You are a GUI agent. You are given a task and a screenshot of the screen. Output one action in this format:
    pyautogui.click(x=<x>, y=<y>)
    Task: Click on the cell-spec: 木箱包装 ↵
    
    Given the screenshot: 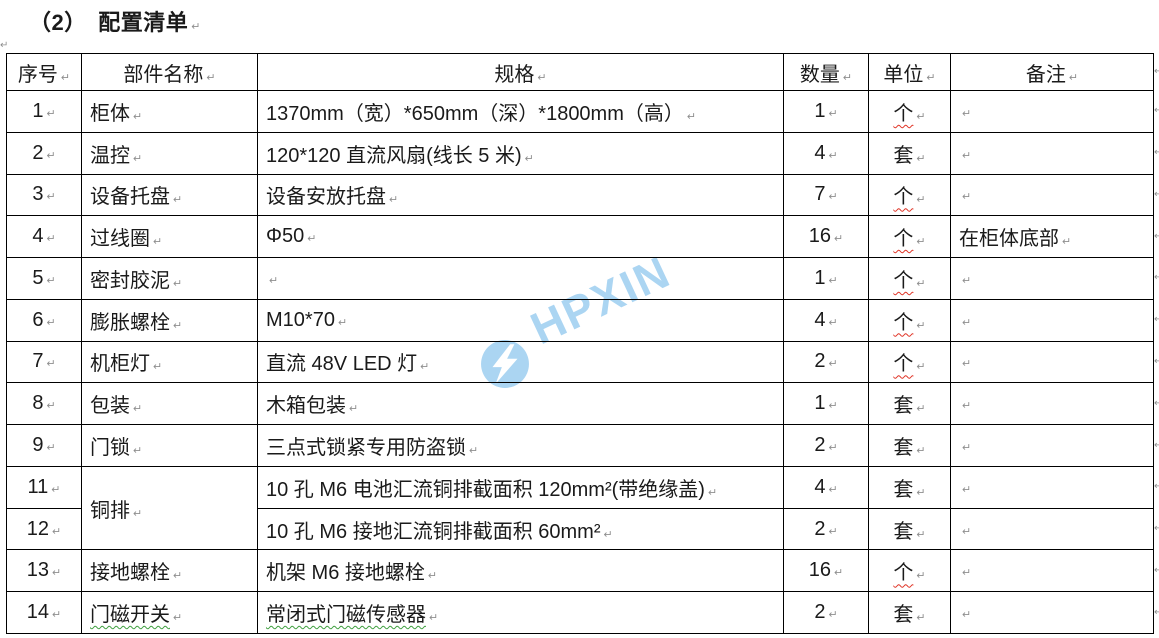 What is the action you would take?
    pyautogui.click(x=520, y=404)
    